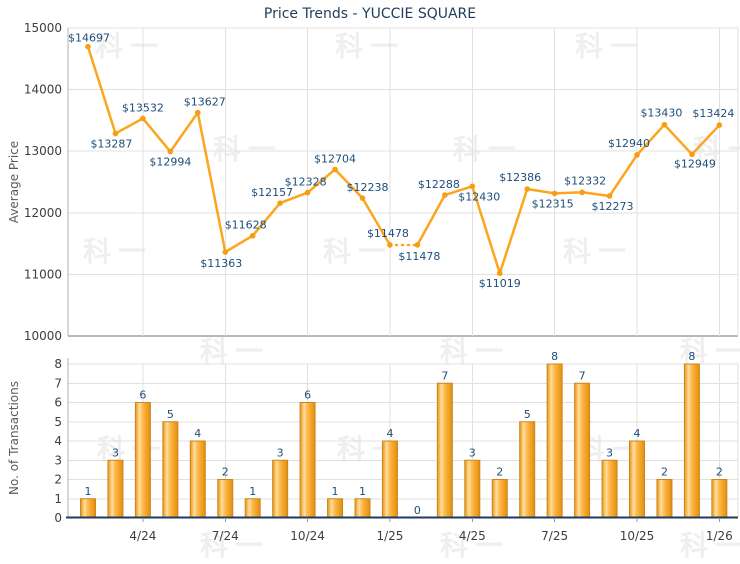 The height and width of the screenshot is (564, 740). I want to click on price-y-axis-title: Average Price, so click(14, 182).